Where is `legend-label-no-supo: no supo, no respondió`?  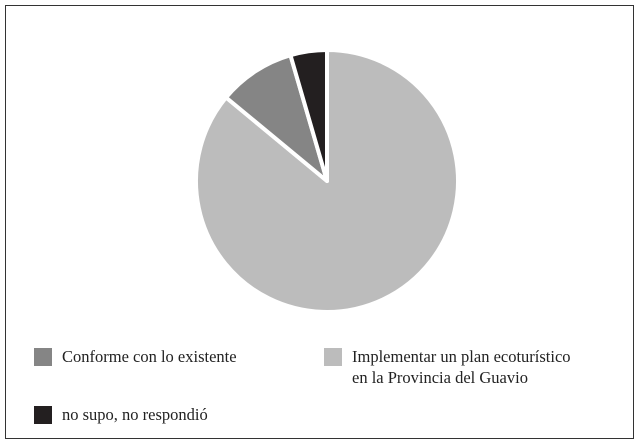
legend-label-no-supo: no supo, no respondió is located at coordinates (135, 414).